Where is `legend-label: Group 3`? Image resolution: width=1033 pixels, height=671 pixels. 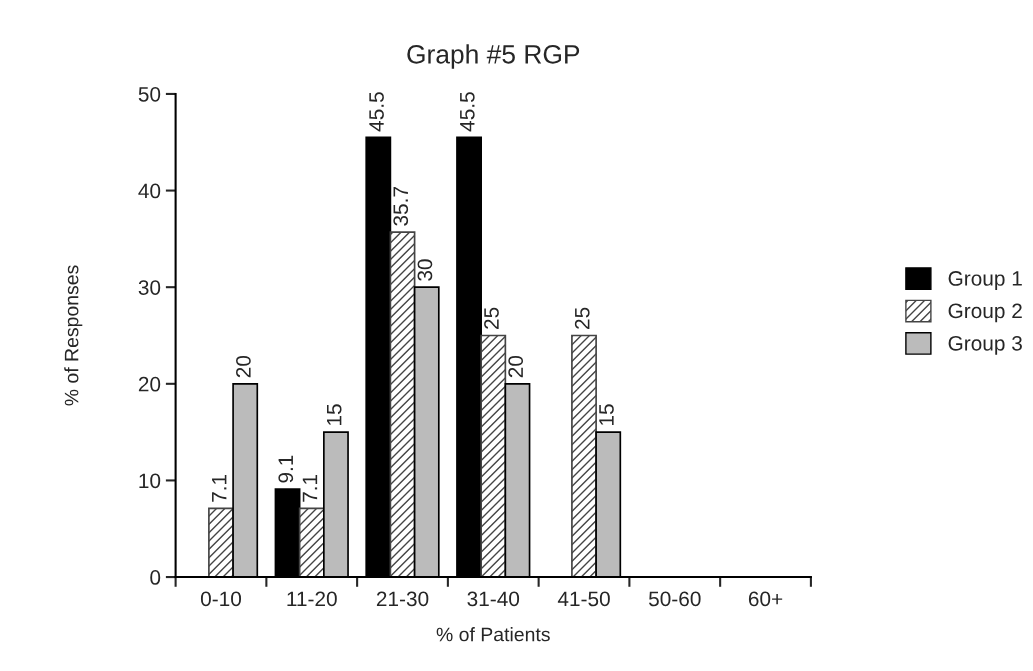 legend-label: Group 3 is located at coordinates (985, 345).